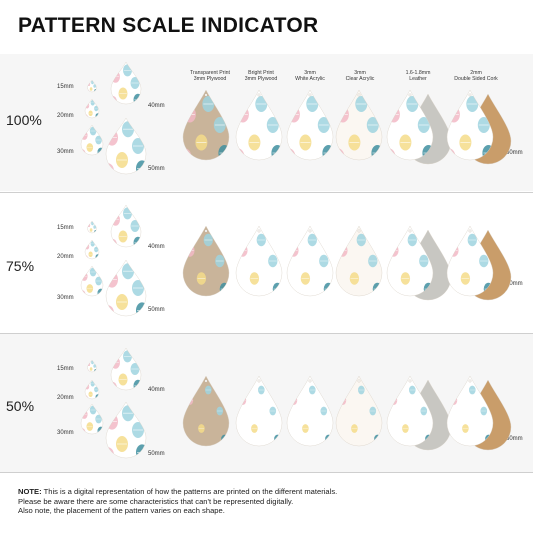 This screenshot has width=533, height=533. I want to click on page-title: PATTERN SCALE INDICATOR, so click(168, 25).